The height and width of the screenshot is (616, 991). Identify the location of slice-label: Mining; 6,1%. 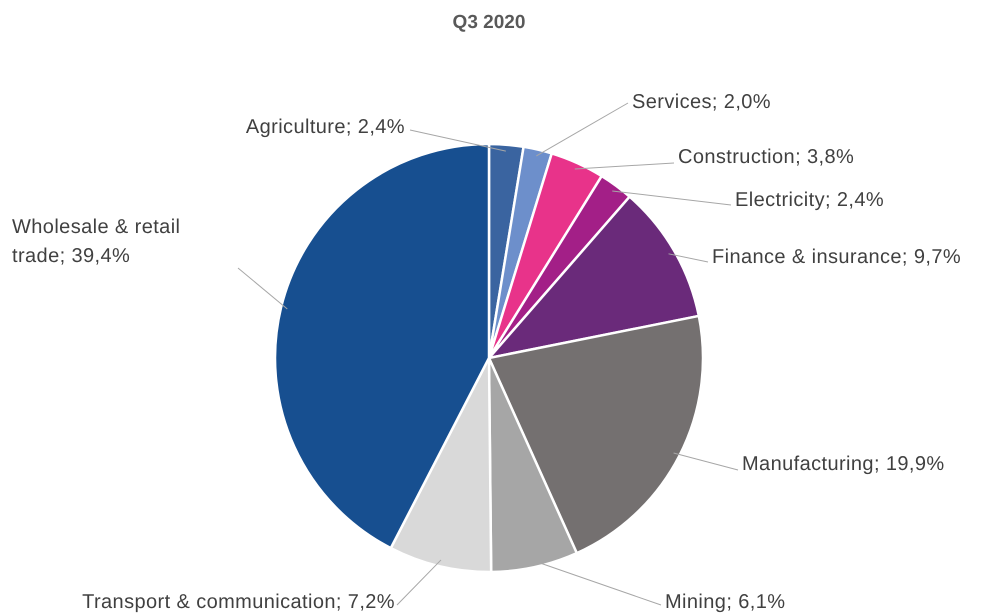
(725, 602).